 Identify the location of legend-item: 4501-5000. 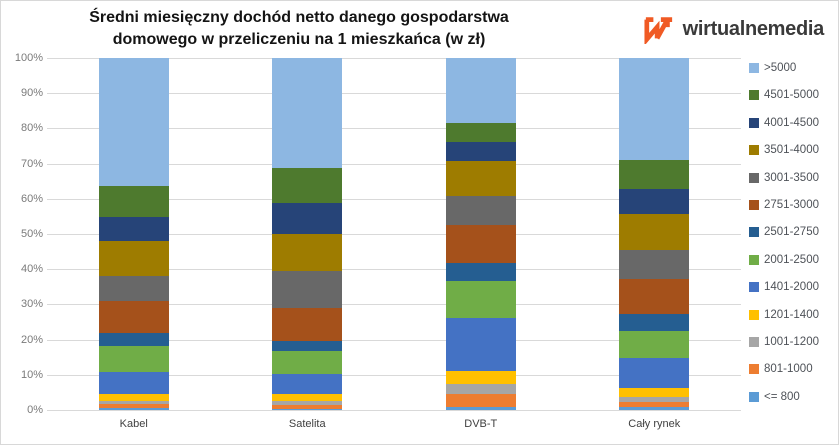
(793, 95).